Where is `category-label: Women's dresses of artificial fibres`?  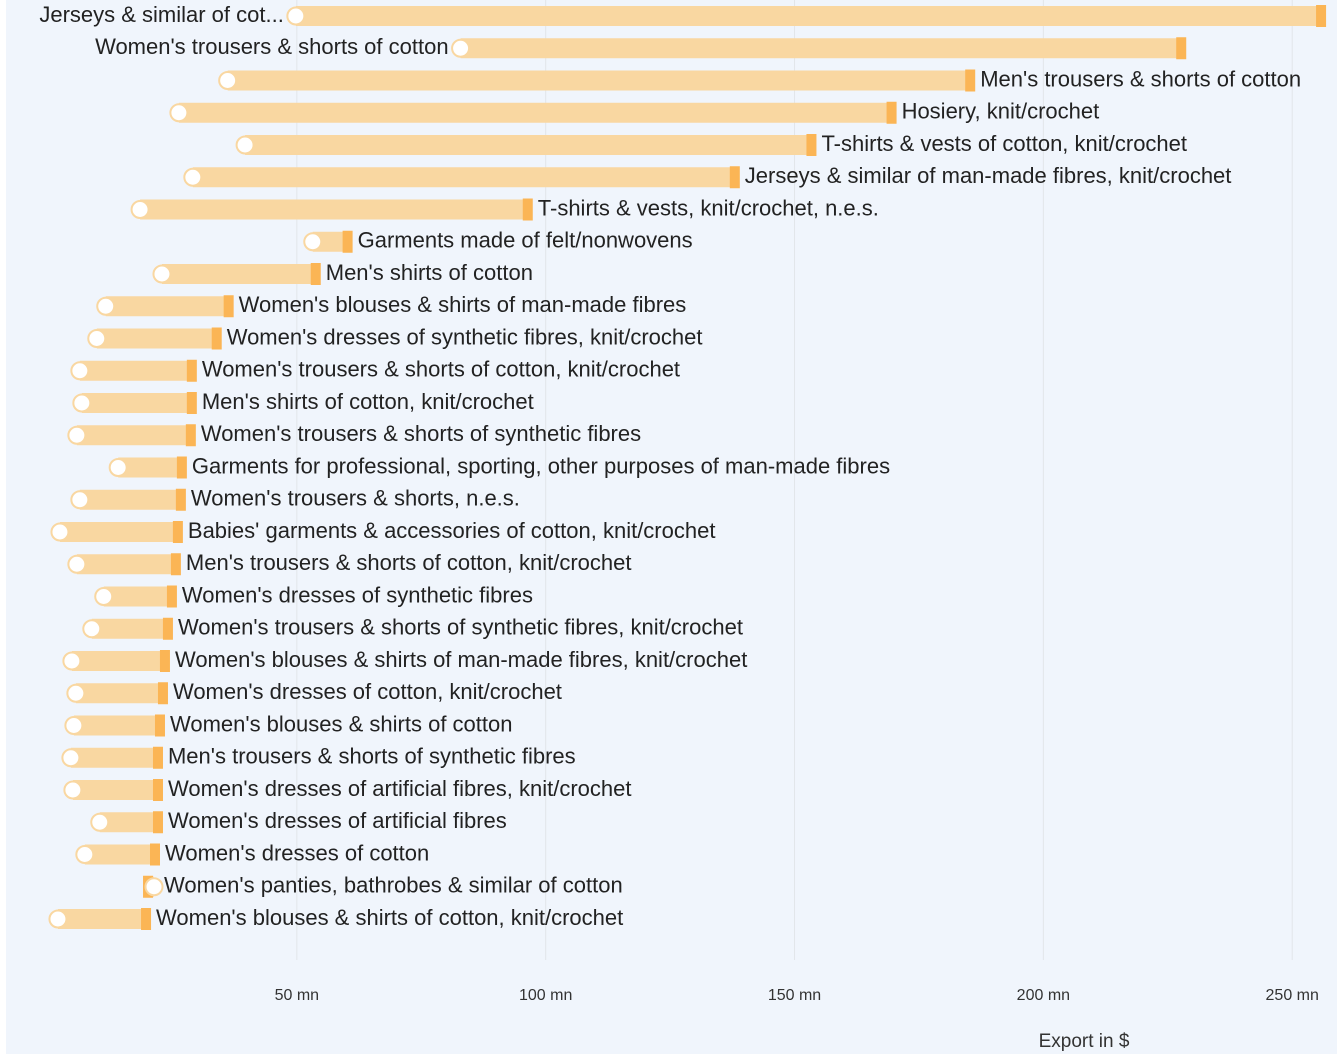
category-label: Women's dresses of artificial fibres is located at coordinates (337, 820).